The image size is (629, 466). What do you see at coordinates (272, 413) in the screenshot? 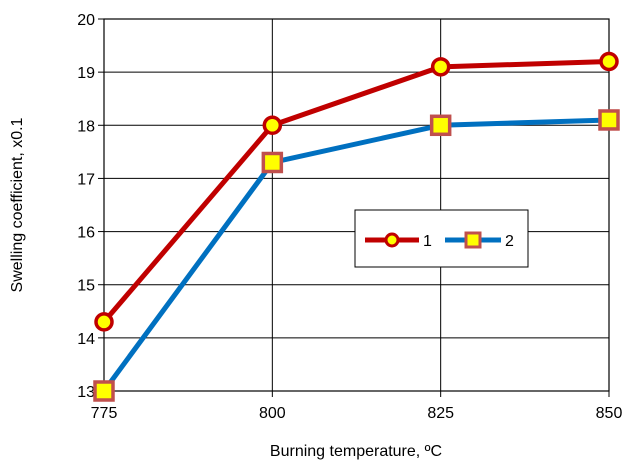
I see `x-tick-label: 800` at bounding box center [272, 413].